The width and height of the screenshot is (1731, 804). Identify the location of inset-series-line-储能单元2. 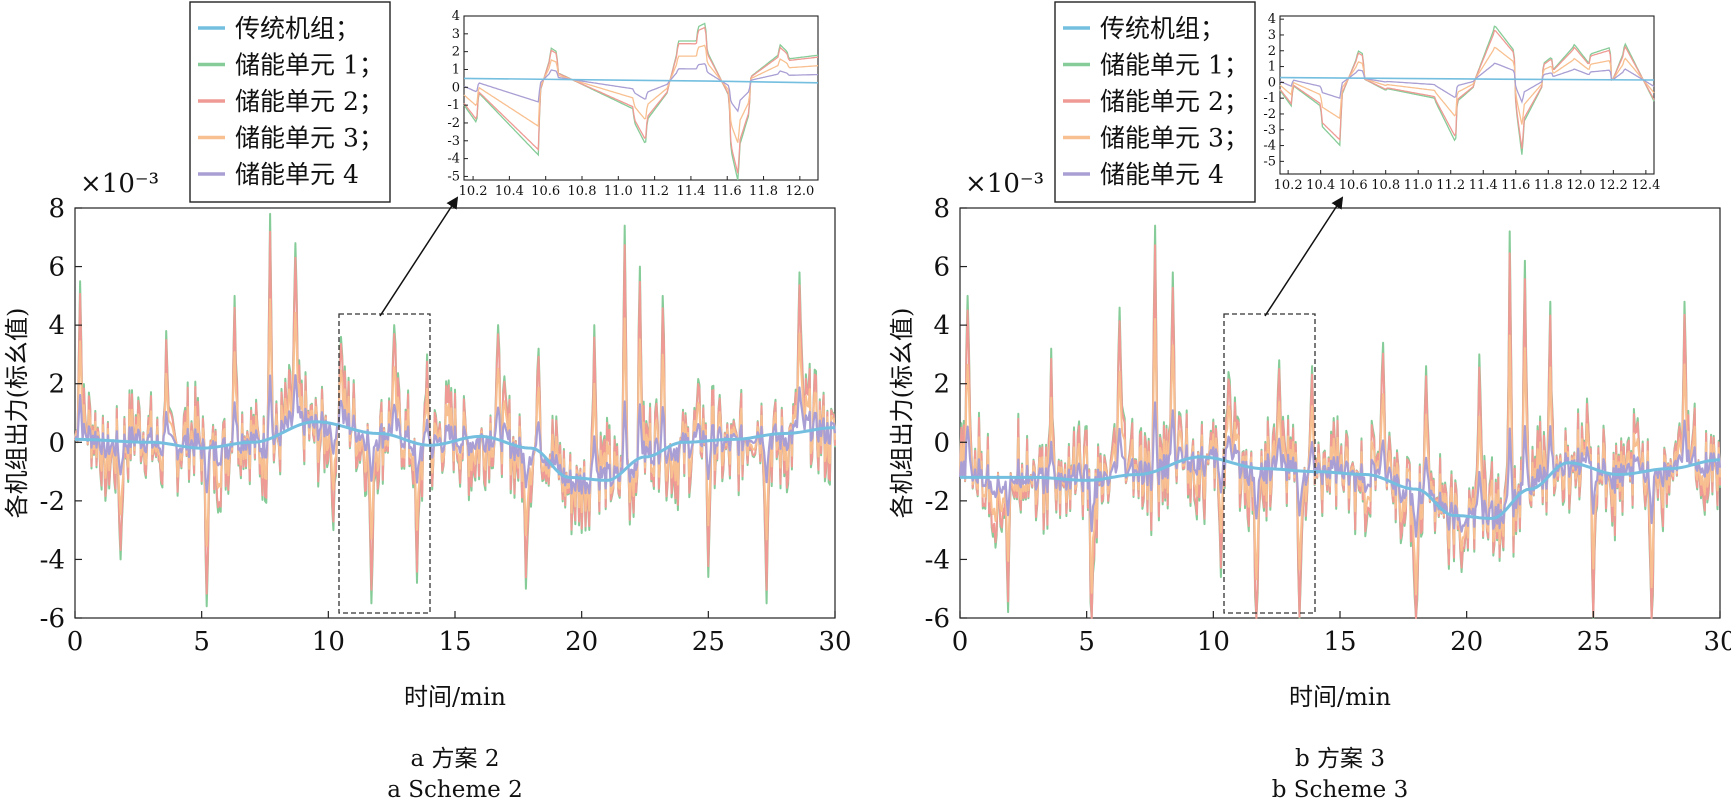
(641, 100).